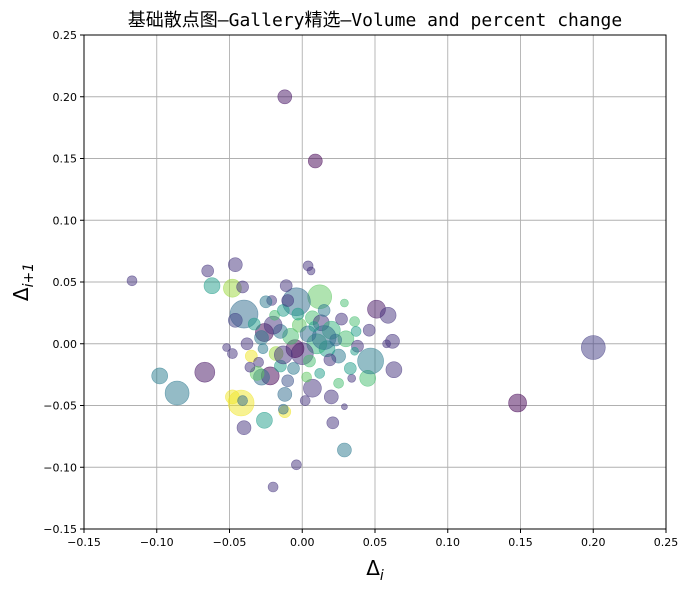 This screenshot has width=690, height=590. I want to click on y-tick-label: 0.05, so click(65, 282).